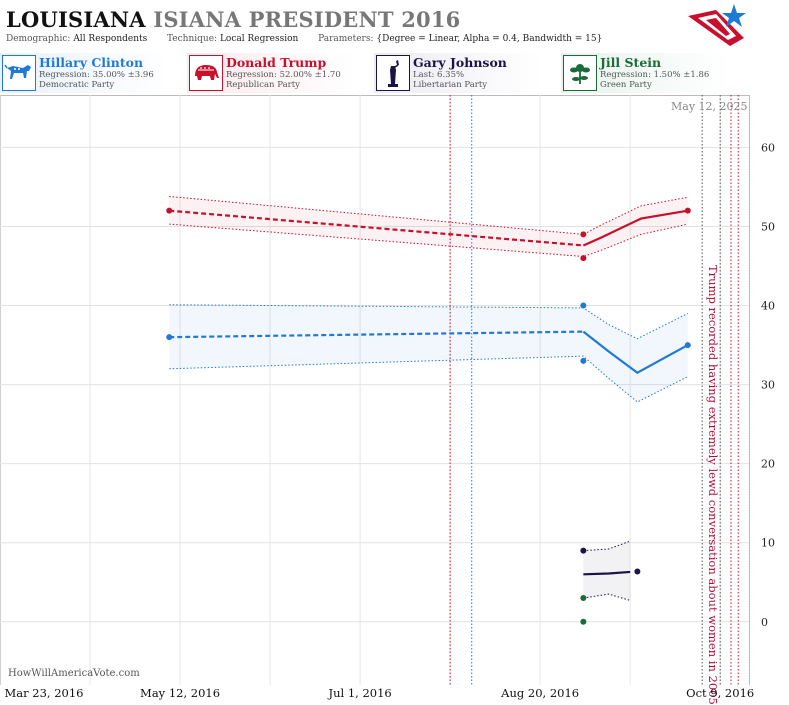  Describe the element at coordinates (768, 464) in the screenshot. I see `y-tick-label: 20` at that location.